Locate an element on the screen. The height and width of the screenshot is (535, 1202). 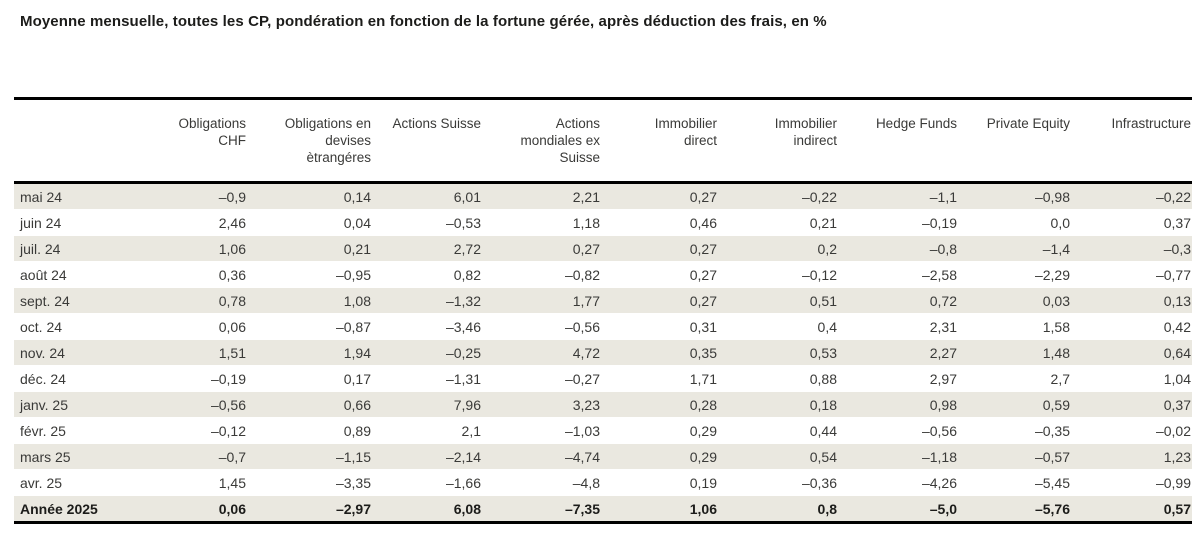
table-cell: 0,89 is located at coordinates (309, 430).